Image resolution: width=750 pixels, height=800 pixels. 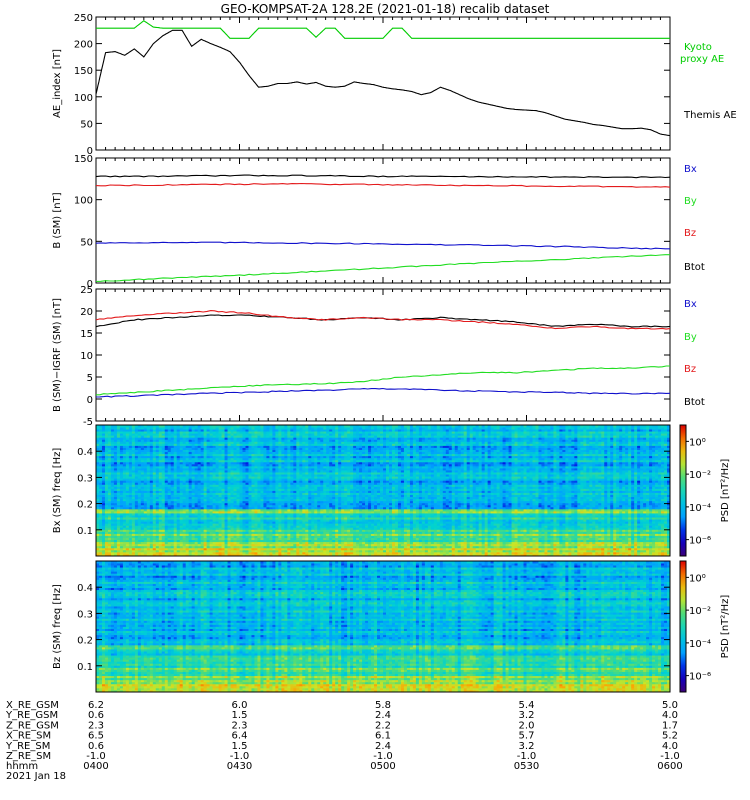 What do you see at coordinates (57, 220) in the screenshot?
I see `y-axis-label: B (SM) [nT]` at bounding box center [57, 220].